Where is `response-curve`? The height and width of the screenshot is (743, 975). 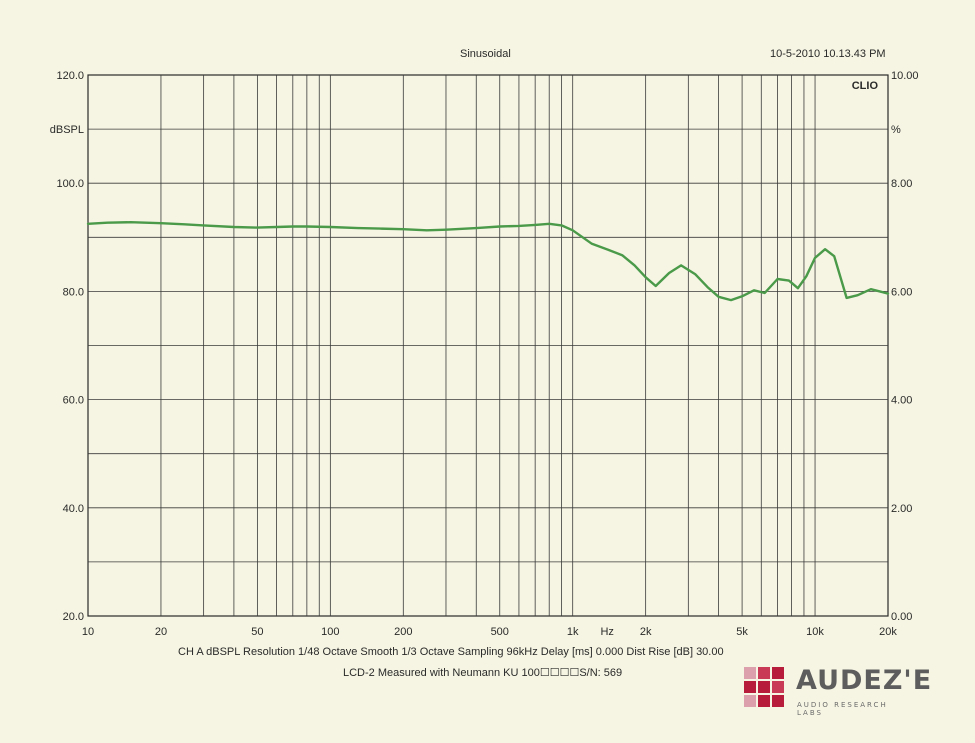 response-curve is located at coordinates (488, 261).